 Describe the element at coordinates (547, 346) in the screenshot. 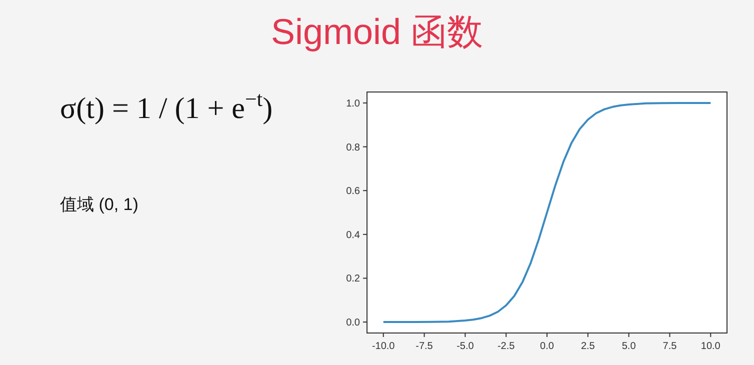

I see `x-tick-label: 0.0` at that location.